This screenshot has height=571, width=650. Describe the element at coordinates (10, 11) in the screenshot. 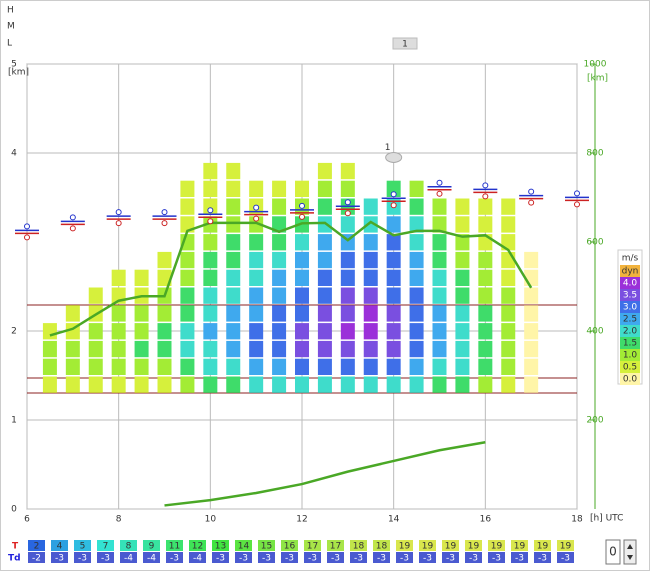

I see `level-label: H` at that location.